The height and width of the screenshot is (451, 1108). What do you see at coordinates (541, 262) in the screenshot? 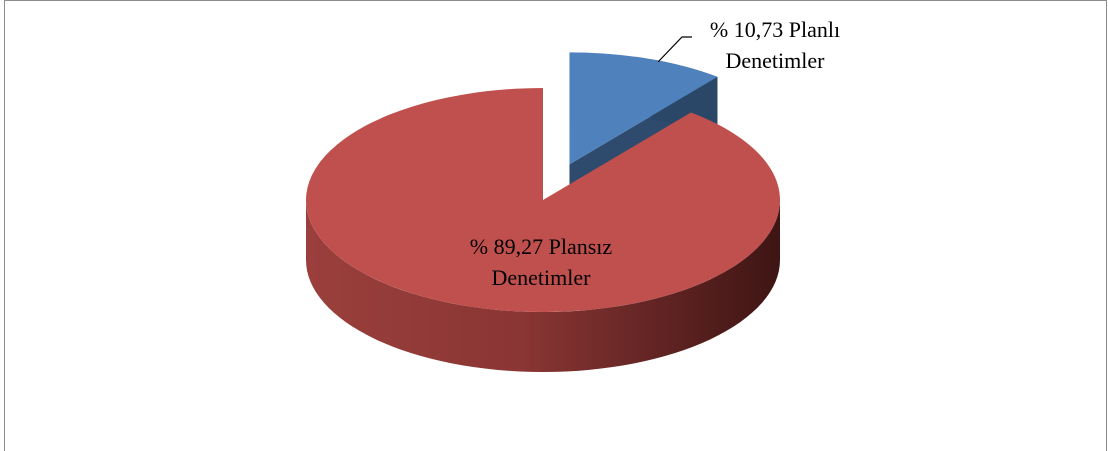
I see `slice-label: % 89,27 Plansız Denetimler` at bounding box center [541, 262].